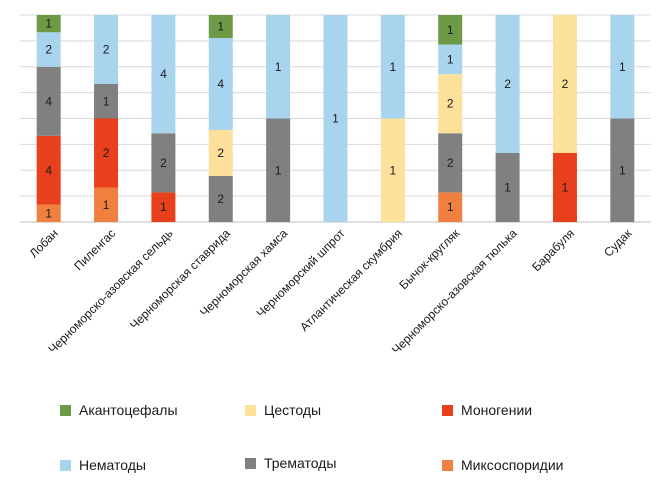  I want to click on category-label: Барабуля, so click(553, 250).